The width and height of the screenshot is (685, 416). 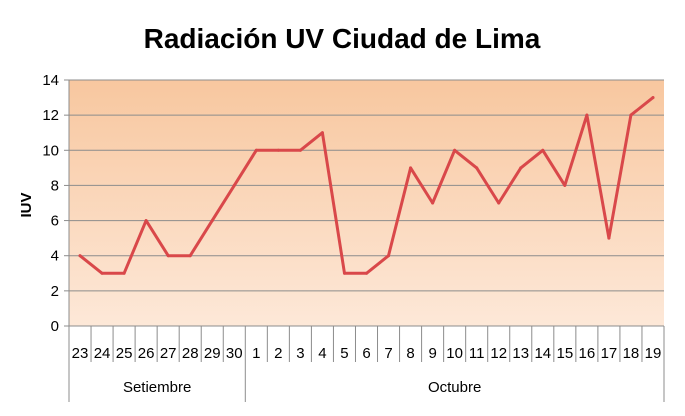 I want to click on y-tick-label: 0, so click(x=55, y=326).